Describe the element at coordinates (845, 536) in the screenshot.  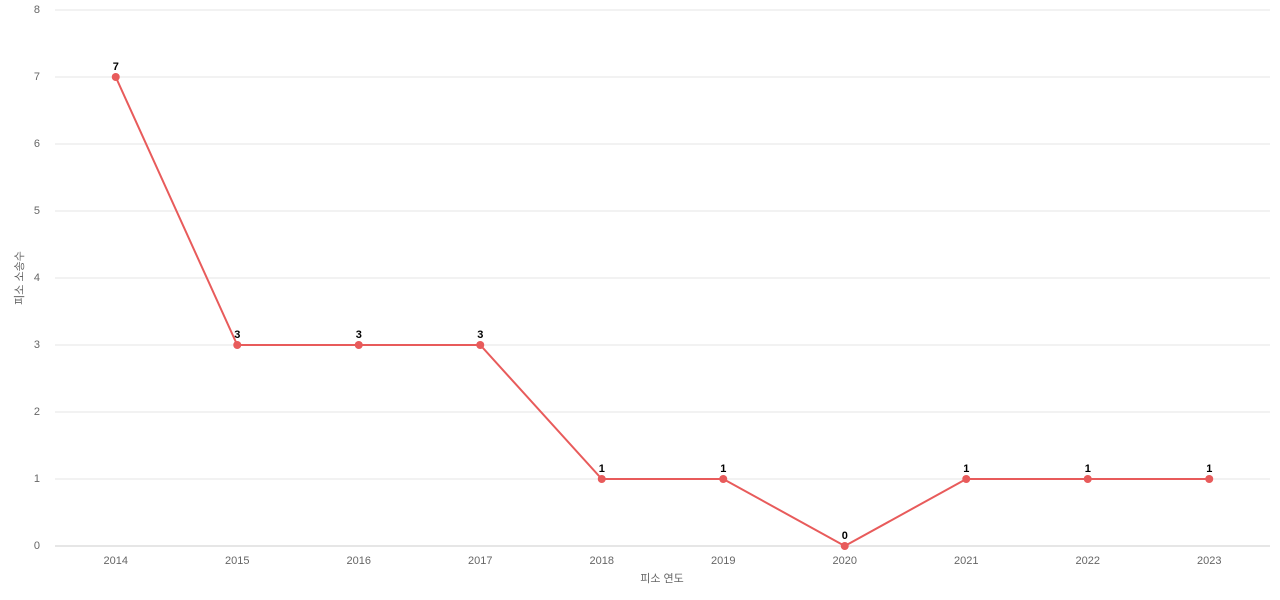
I see `data-label: 0` at that location.